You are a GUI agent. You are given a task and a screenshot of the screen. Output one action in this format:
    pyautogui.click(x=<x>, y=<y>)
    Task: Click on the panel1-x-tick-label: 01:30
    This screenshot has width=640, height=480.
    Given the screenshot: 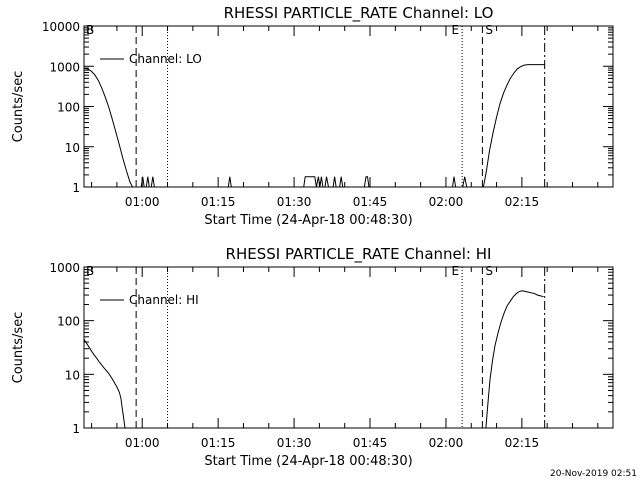 What is the action you would take?
    pyautogui.click(x=294, y=202)
    